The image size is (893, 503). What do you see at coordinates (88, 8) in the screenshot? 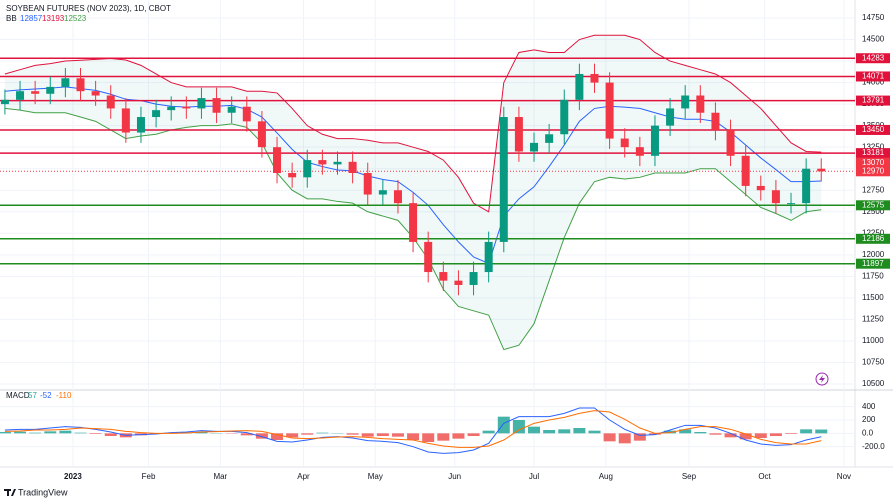
I see `chart-title: SOYBEAN FUTURES (NOV 2023), 1D, CBOT` at bounding box center [88, 8].